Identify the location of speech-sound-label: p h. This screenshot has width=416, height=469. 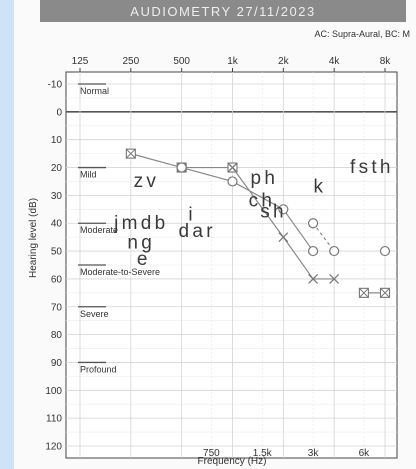
(263, 178).